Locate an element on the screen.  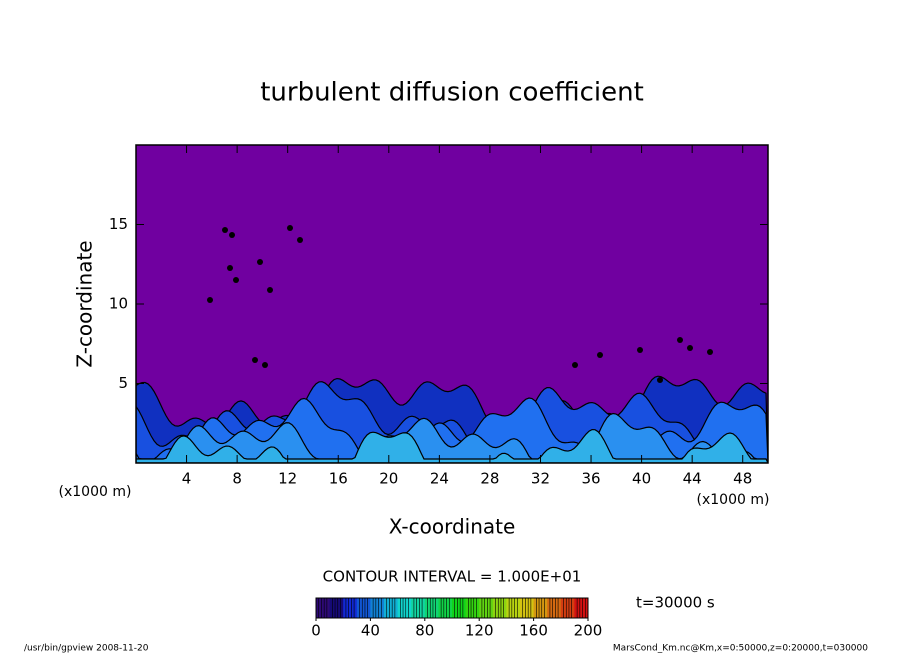
x-tick-label: 20 is located at coordinates (388, 479).